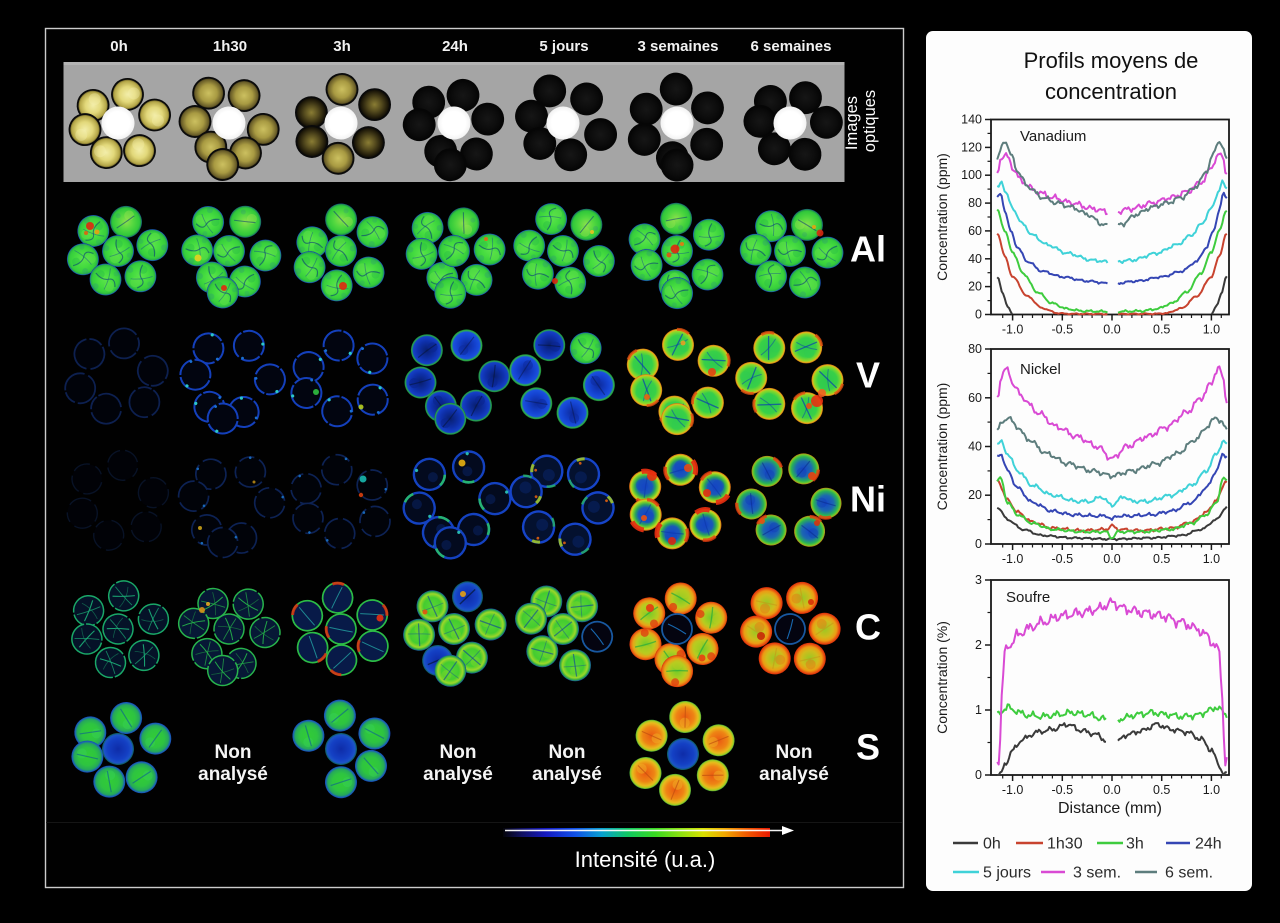  What do you see at coordinates (971, 120) in the screenshot?
I see `svg-text: 140` at bounding box center [971, 120].